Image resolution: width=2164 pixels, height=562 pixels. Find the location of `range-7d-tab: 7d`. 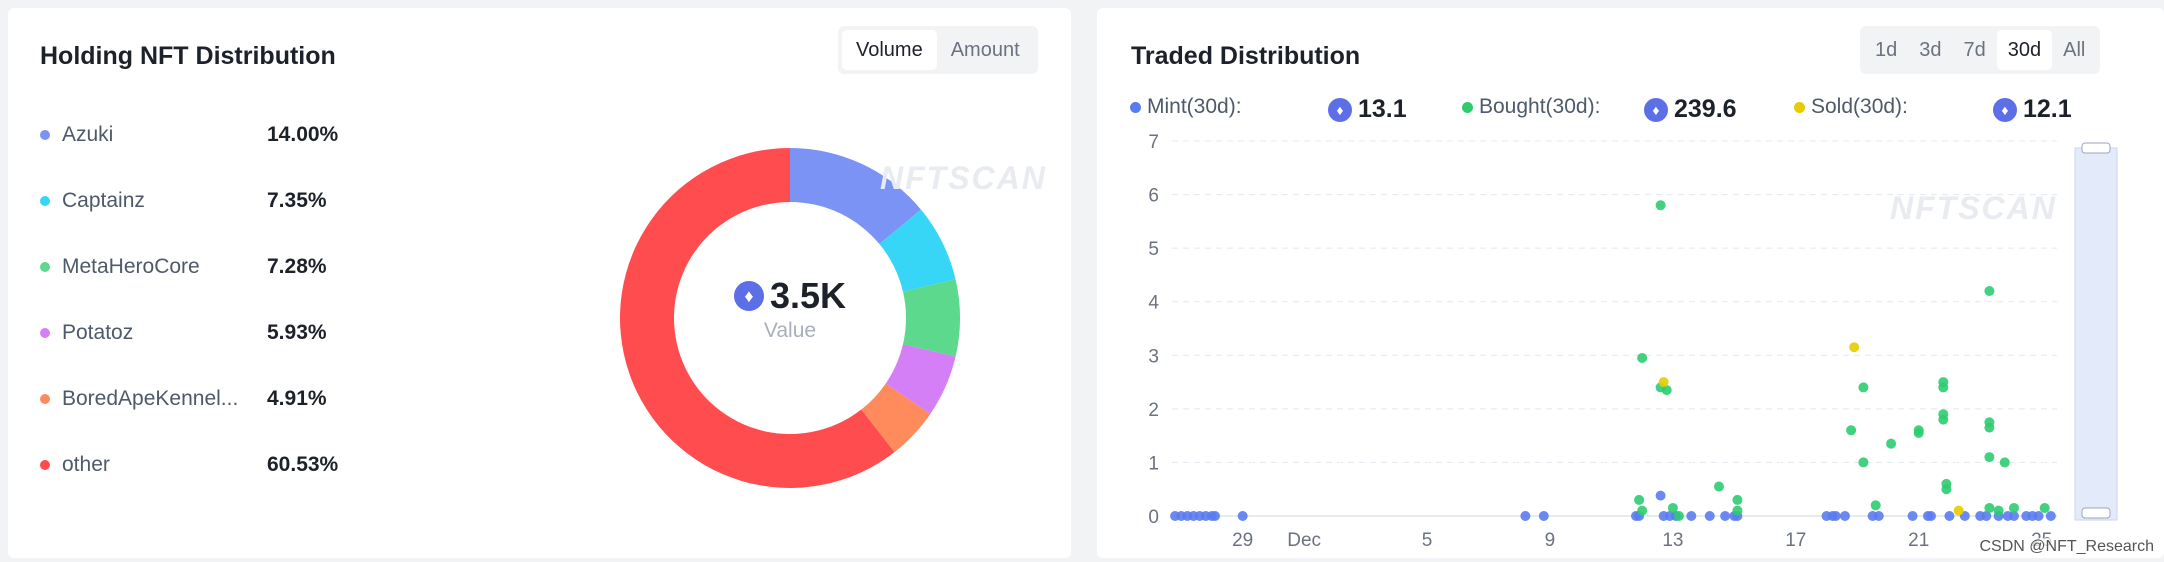

range-7d-tab: 7d is located at coordinates (1974, 50).